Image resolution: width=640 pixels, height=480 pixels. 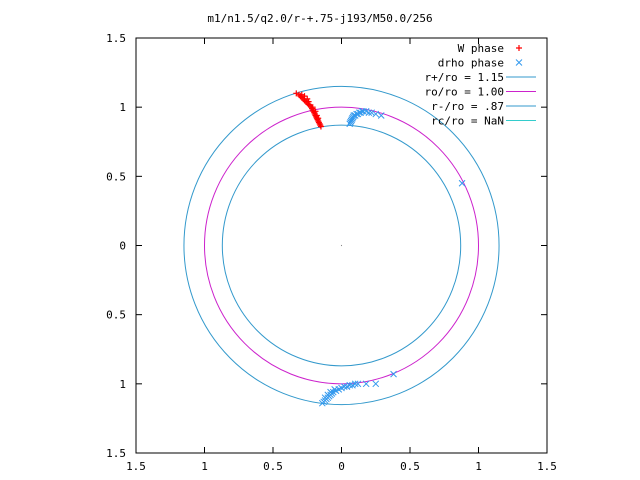 I want to click on legend-swatch-drho-phase, so click(x=519, y=62).